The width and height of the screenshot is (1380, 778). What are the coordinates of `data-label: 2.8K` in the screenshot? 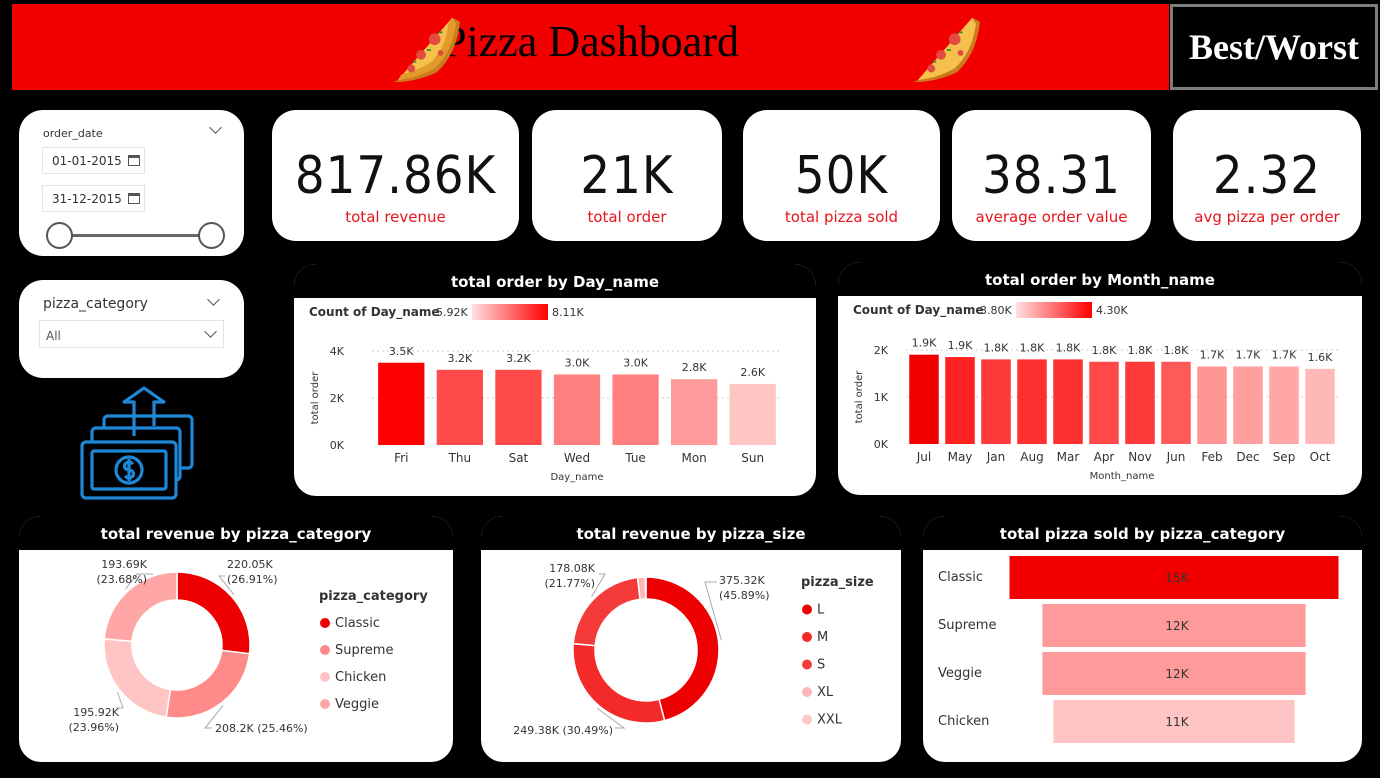 It's located at (694, 367).